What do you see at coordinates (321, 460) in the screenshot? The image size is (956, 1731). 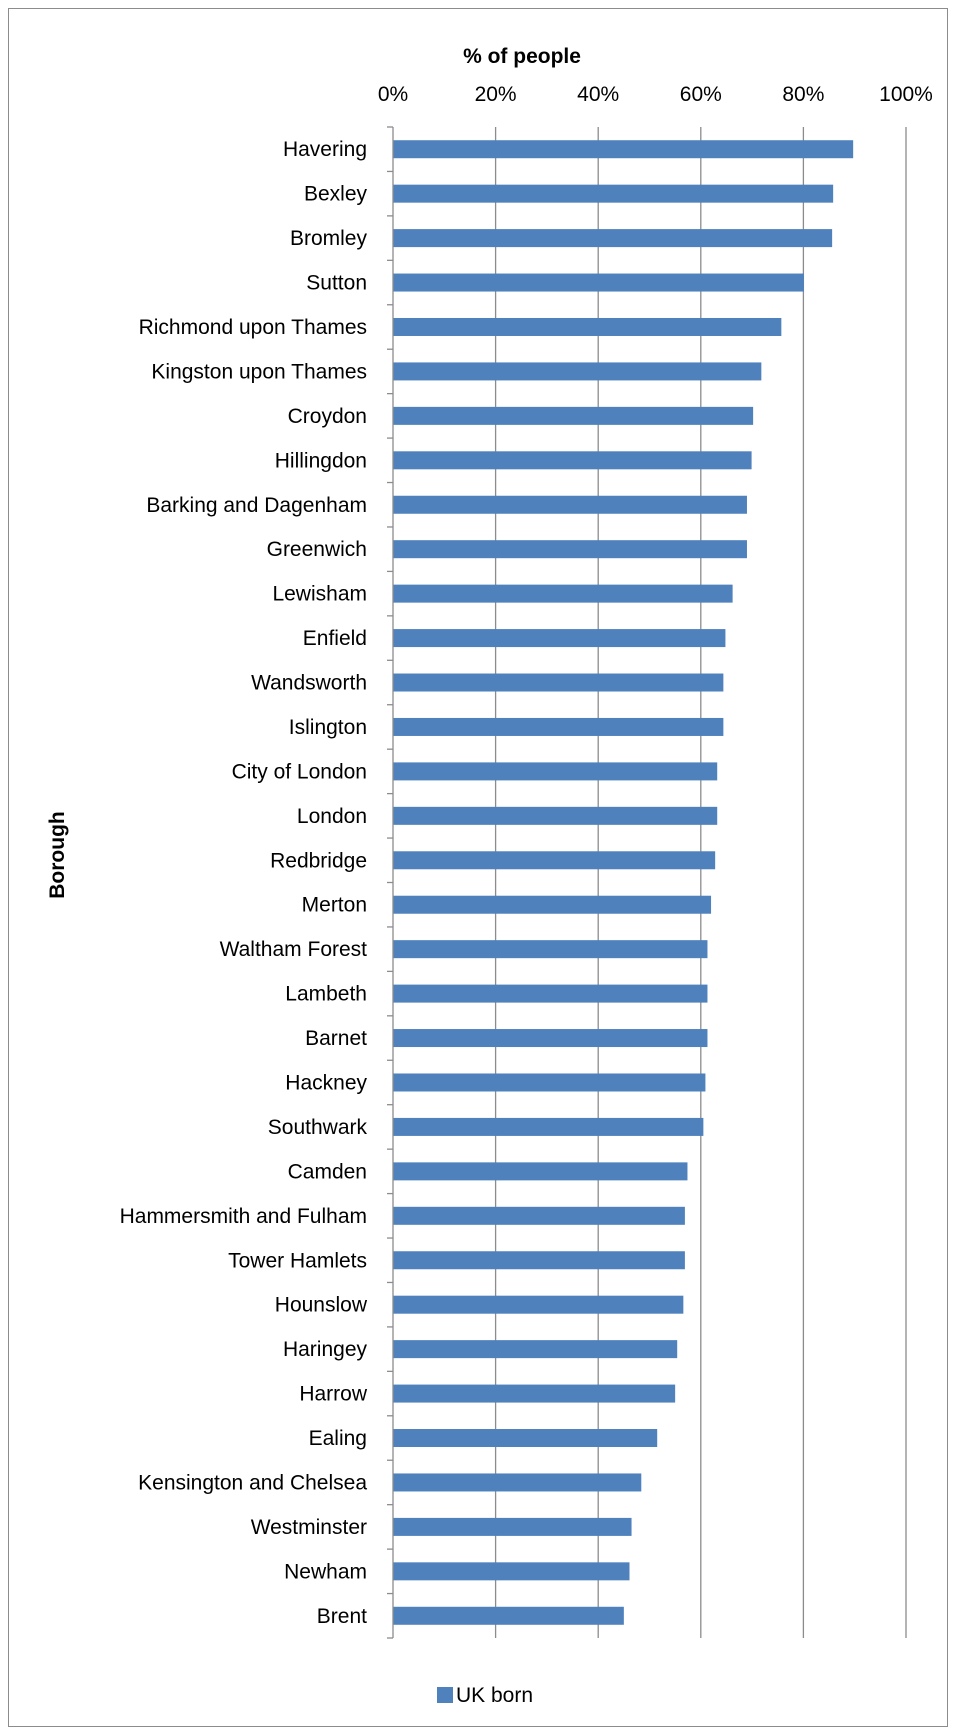 I see `category-label: Hillingdon` at bounding box center [321, 460].